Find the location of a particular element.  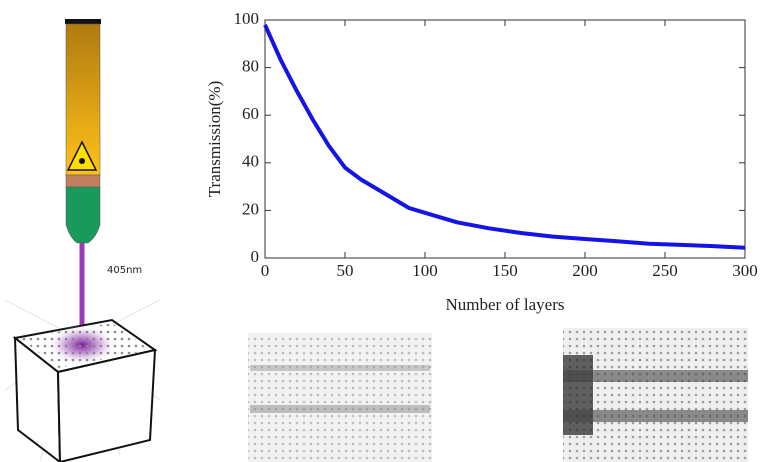

y-tick-label: 100 is located at coordinates (247, 18).